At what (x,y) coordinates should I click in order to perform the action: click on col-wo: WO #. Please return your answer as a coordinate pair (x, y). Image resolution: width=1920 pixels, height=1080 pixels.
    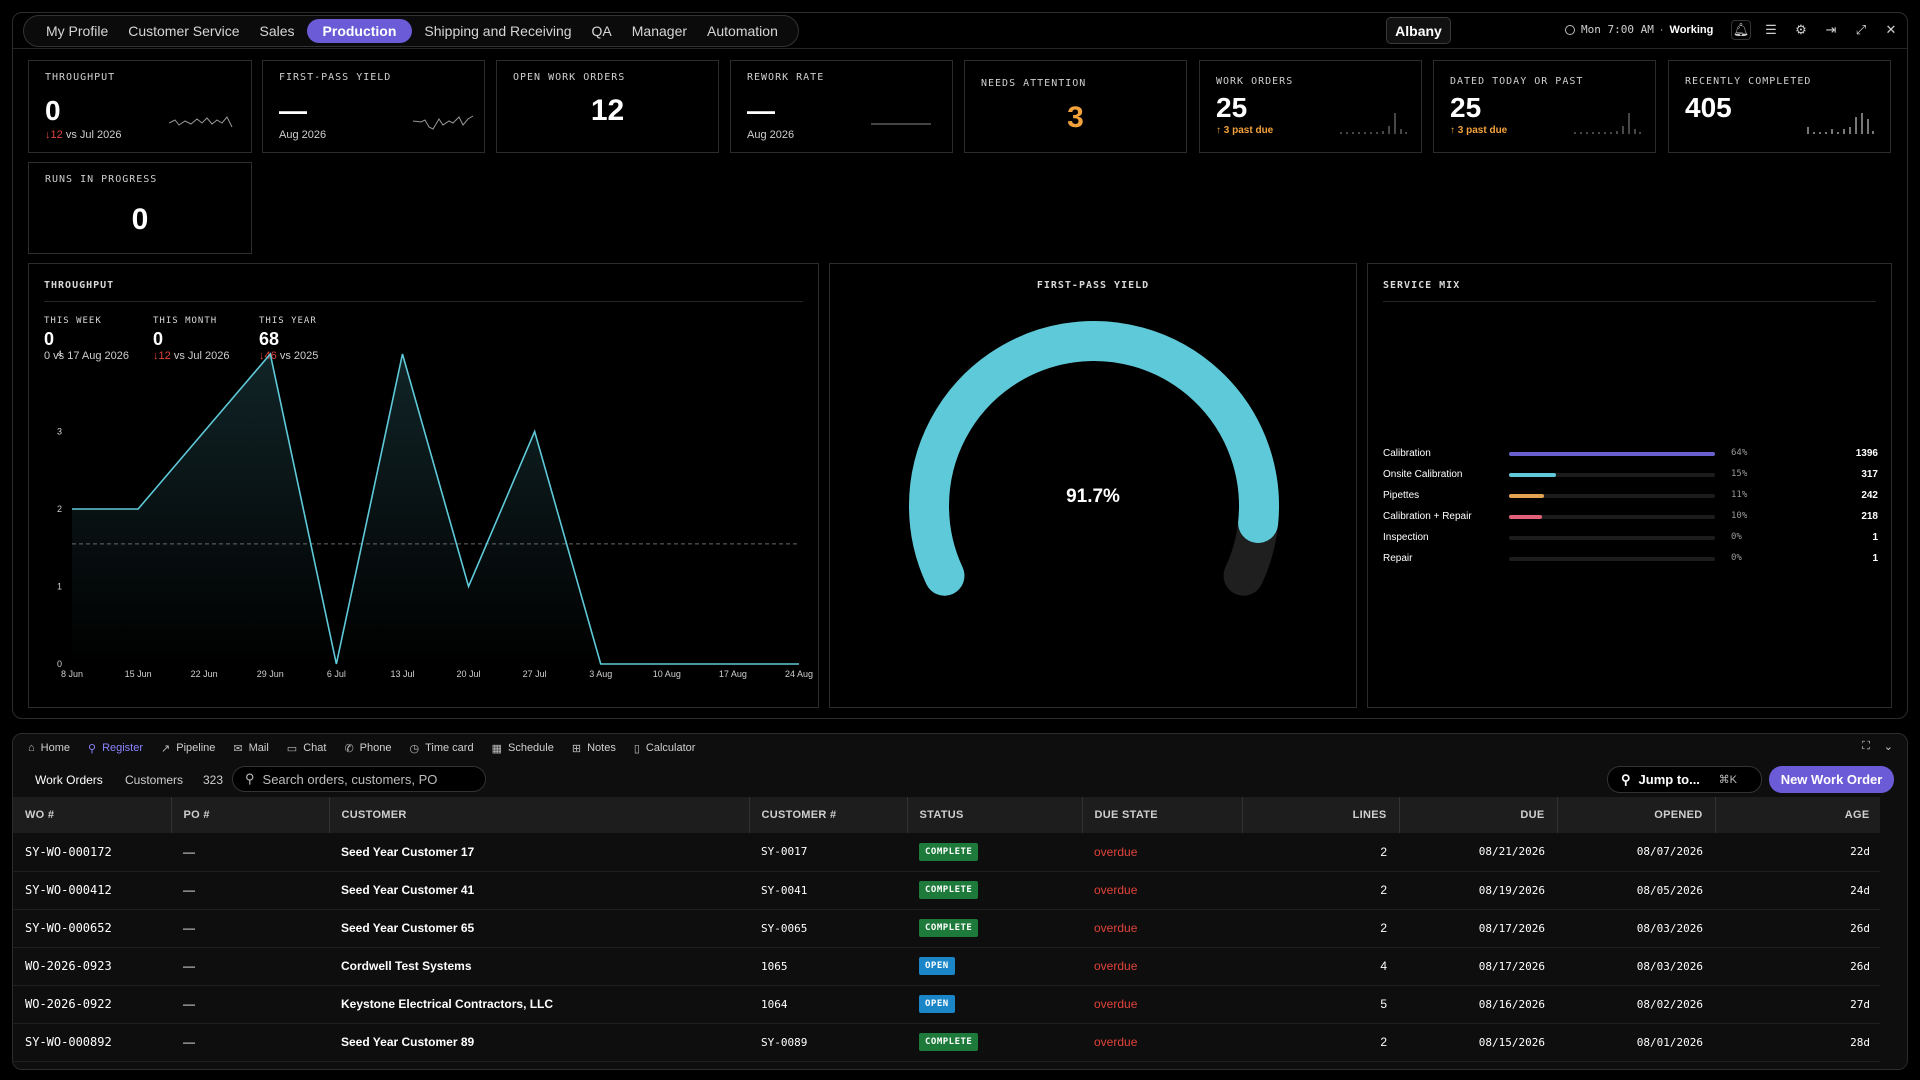
    Looking at the image, I should click on (92, 815).